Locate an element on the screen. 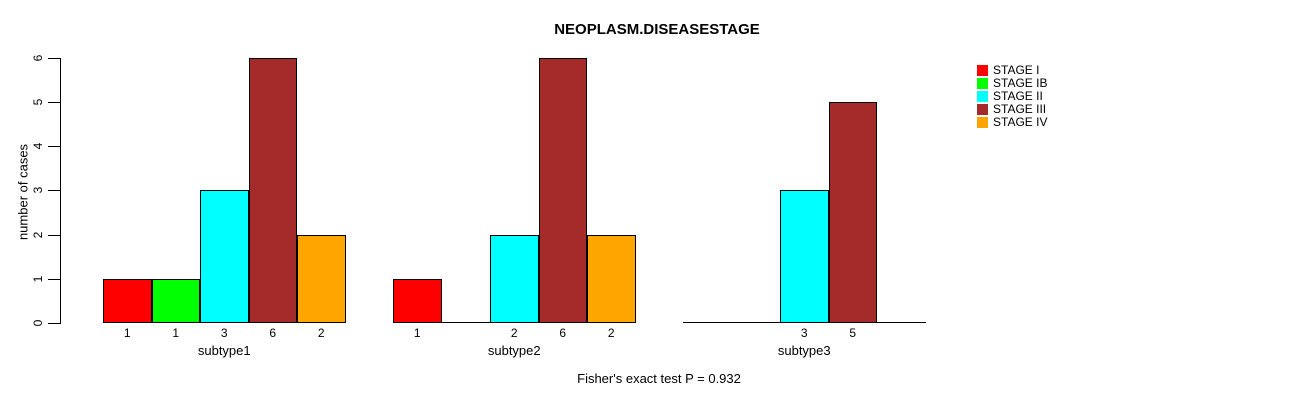 The height and width of the screenshot is (400, 1290). bar-stage-iii-subtype3 is located at coordinates (852, 212).